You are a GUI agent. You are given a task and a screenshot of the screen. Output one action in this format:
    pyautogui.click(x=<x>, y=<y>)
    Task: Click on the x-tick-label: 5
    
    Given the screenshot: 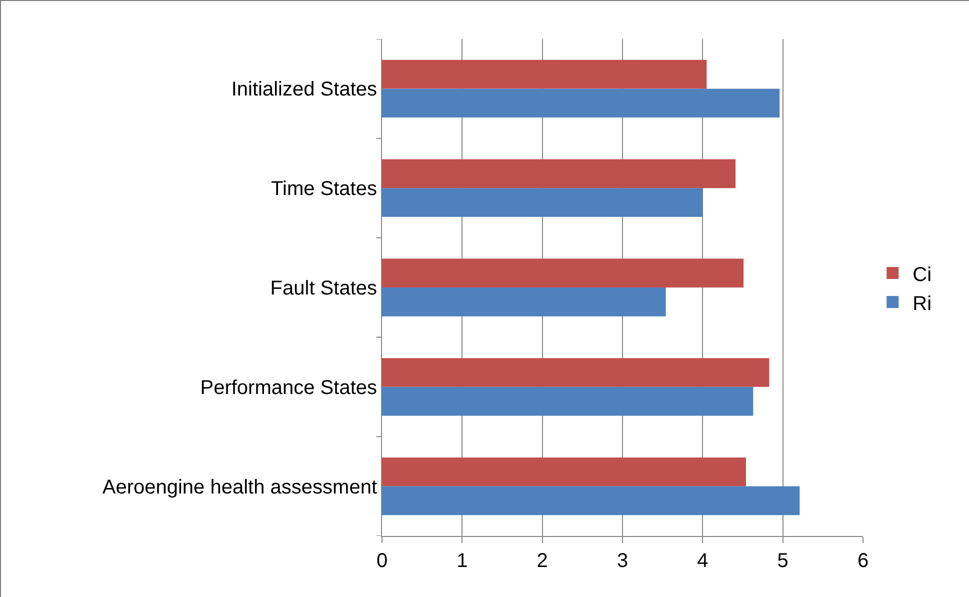 What is the action you would take?
    pyautogui.click(x=782, y=561)
    